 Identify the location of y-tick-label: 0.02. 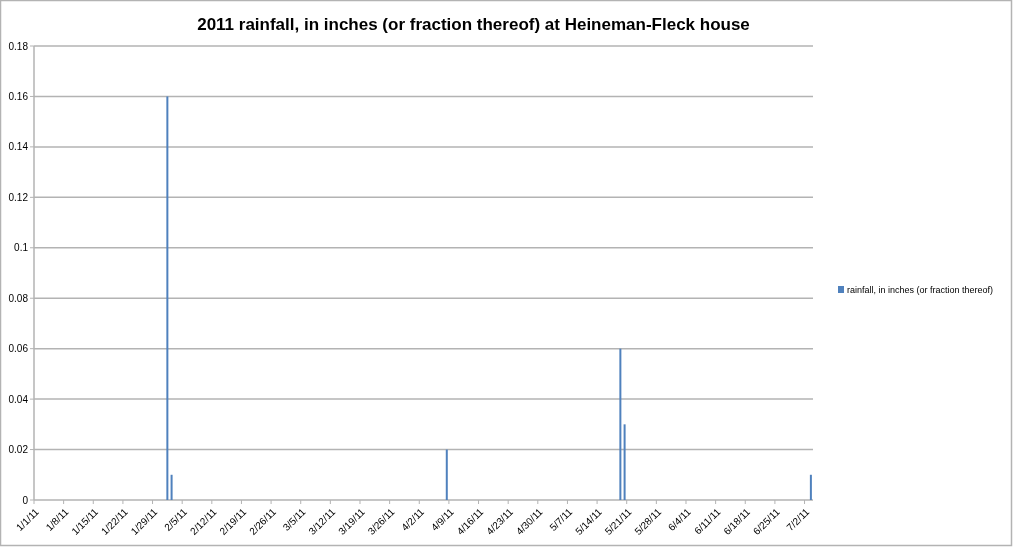
(18, 450).